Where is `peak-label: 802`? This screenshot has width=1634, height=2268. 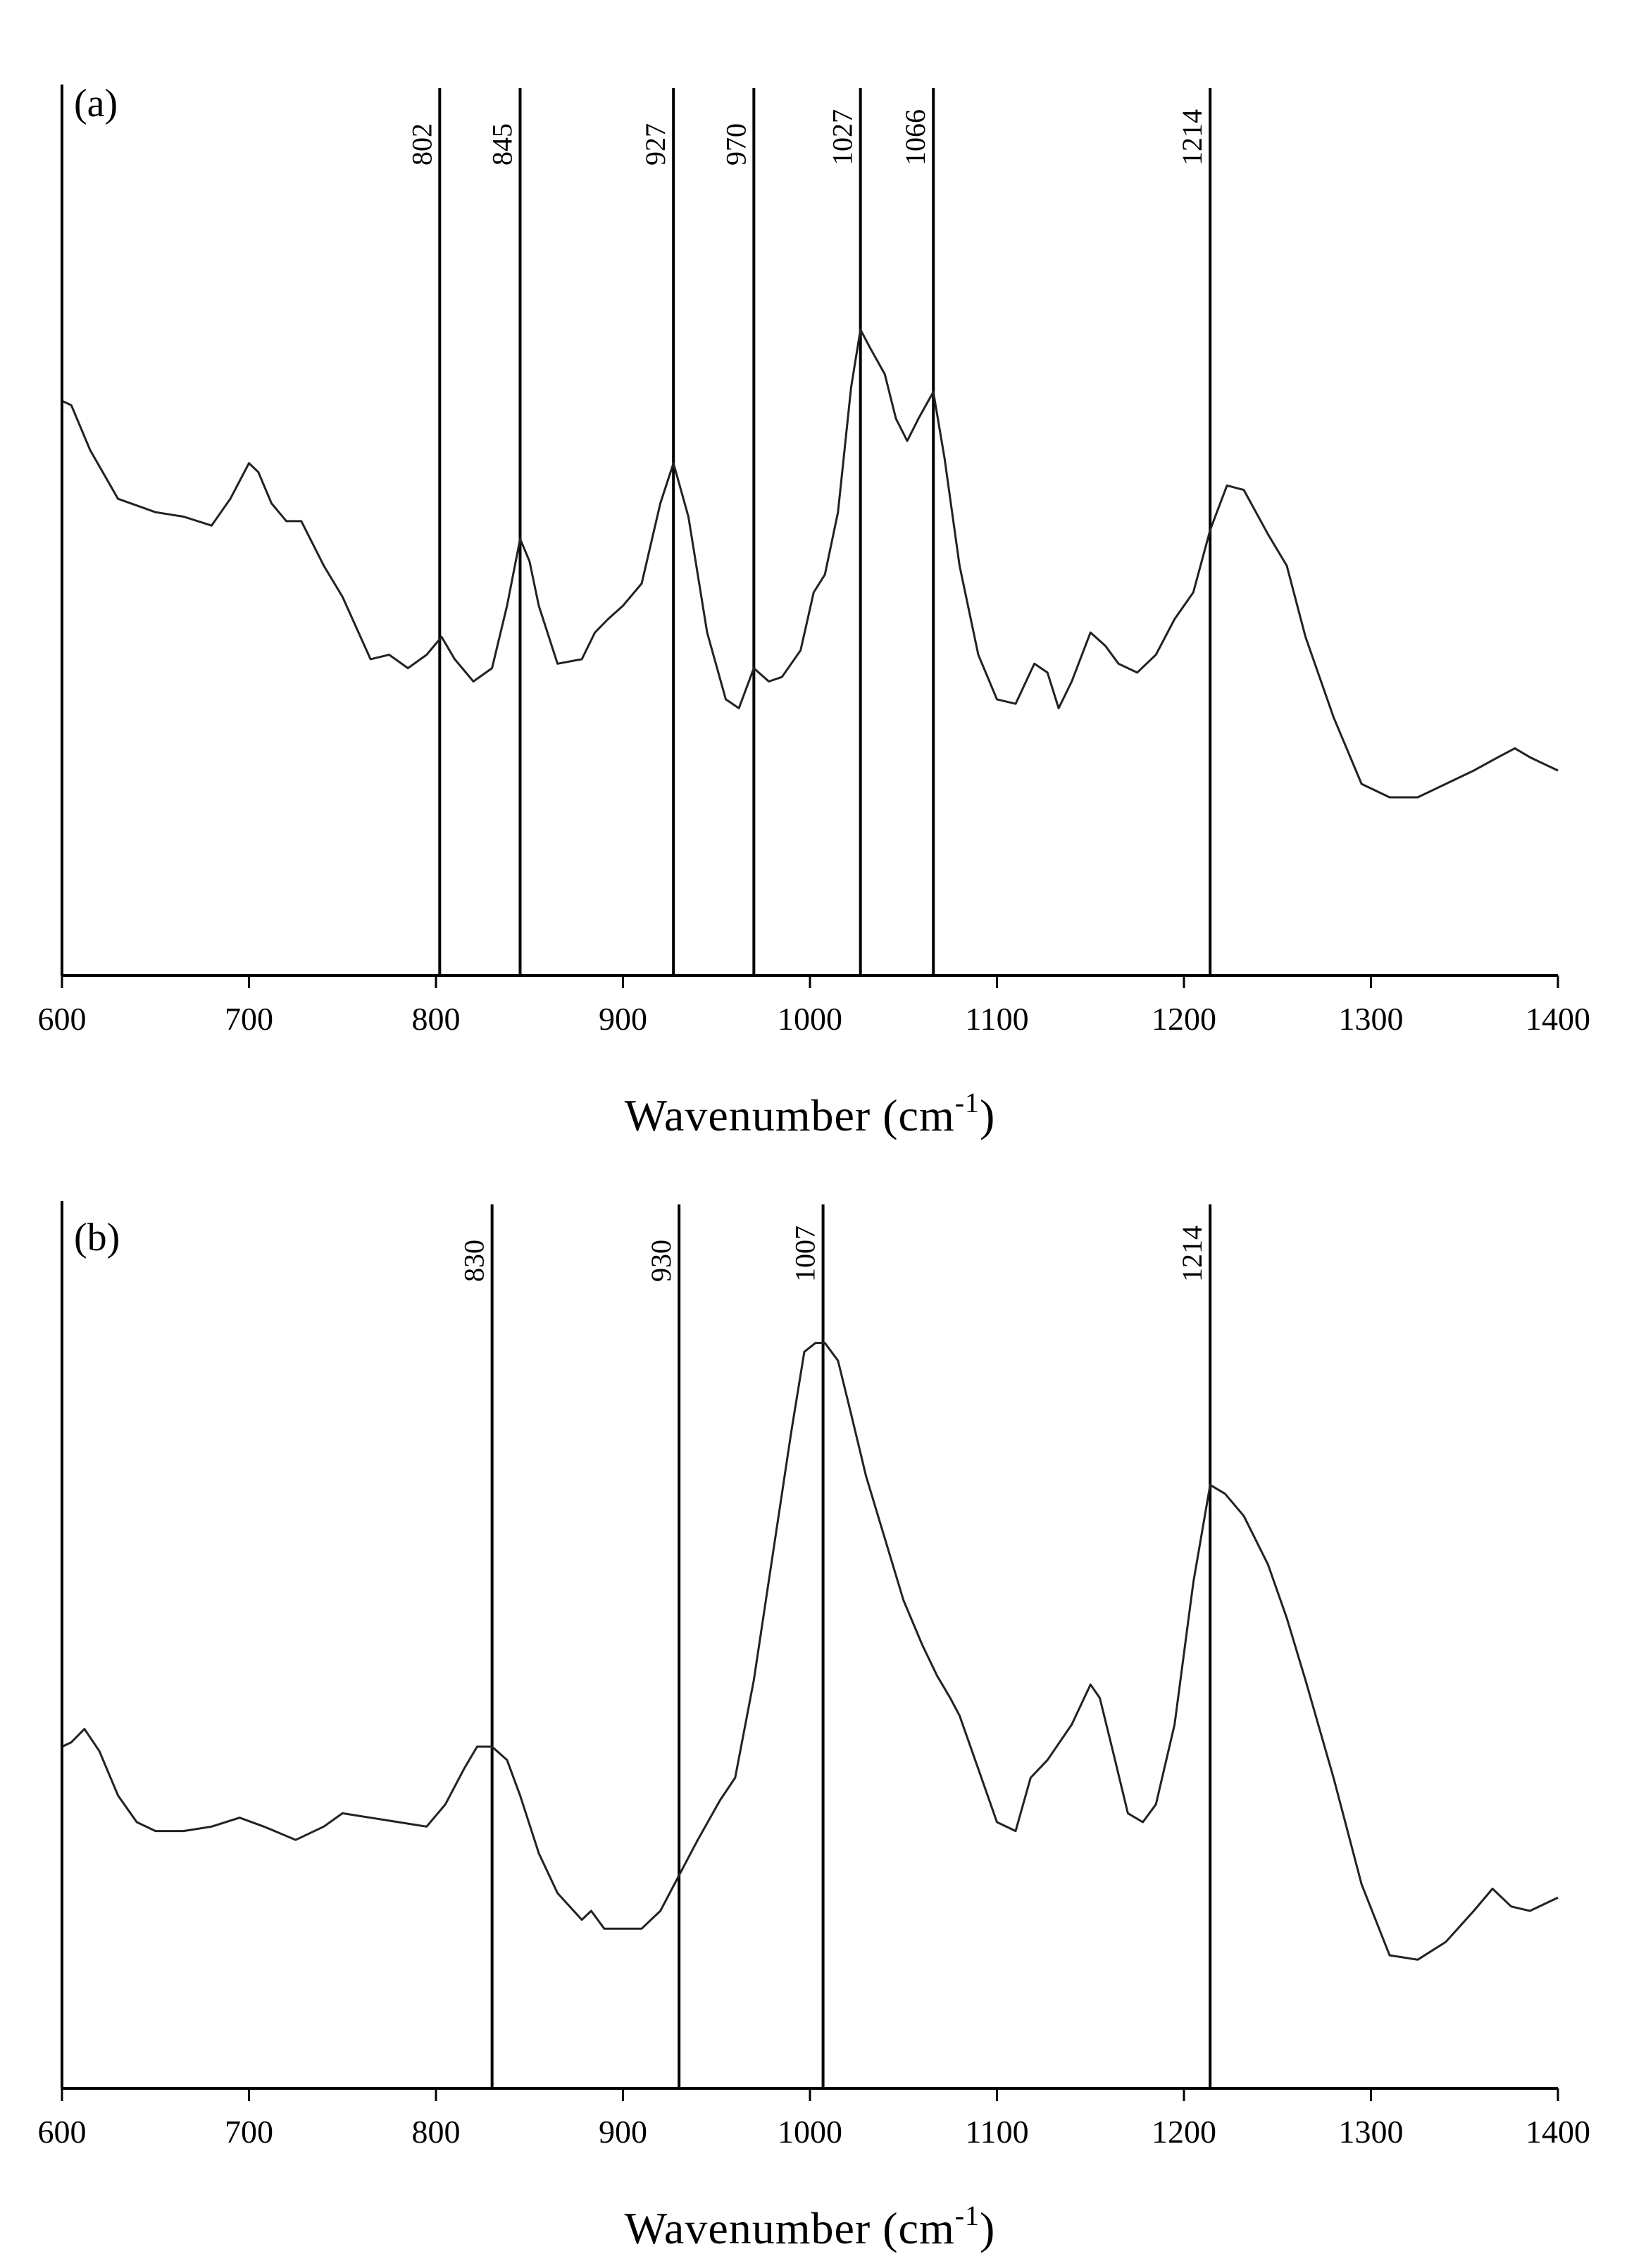
peak-label: 802 is located at coordinates (421, 145).